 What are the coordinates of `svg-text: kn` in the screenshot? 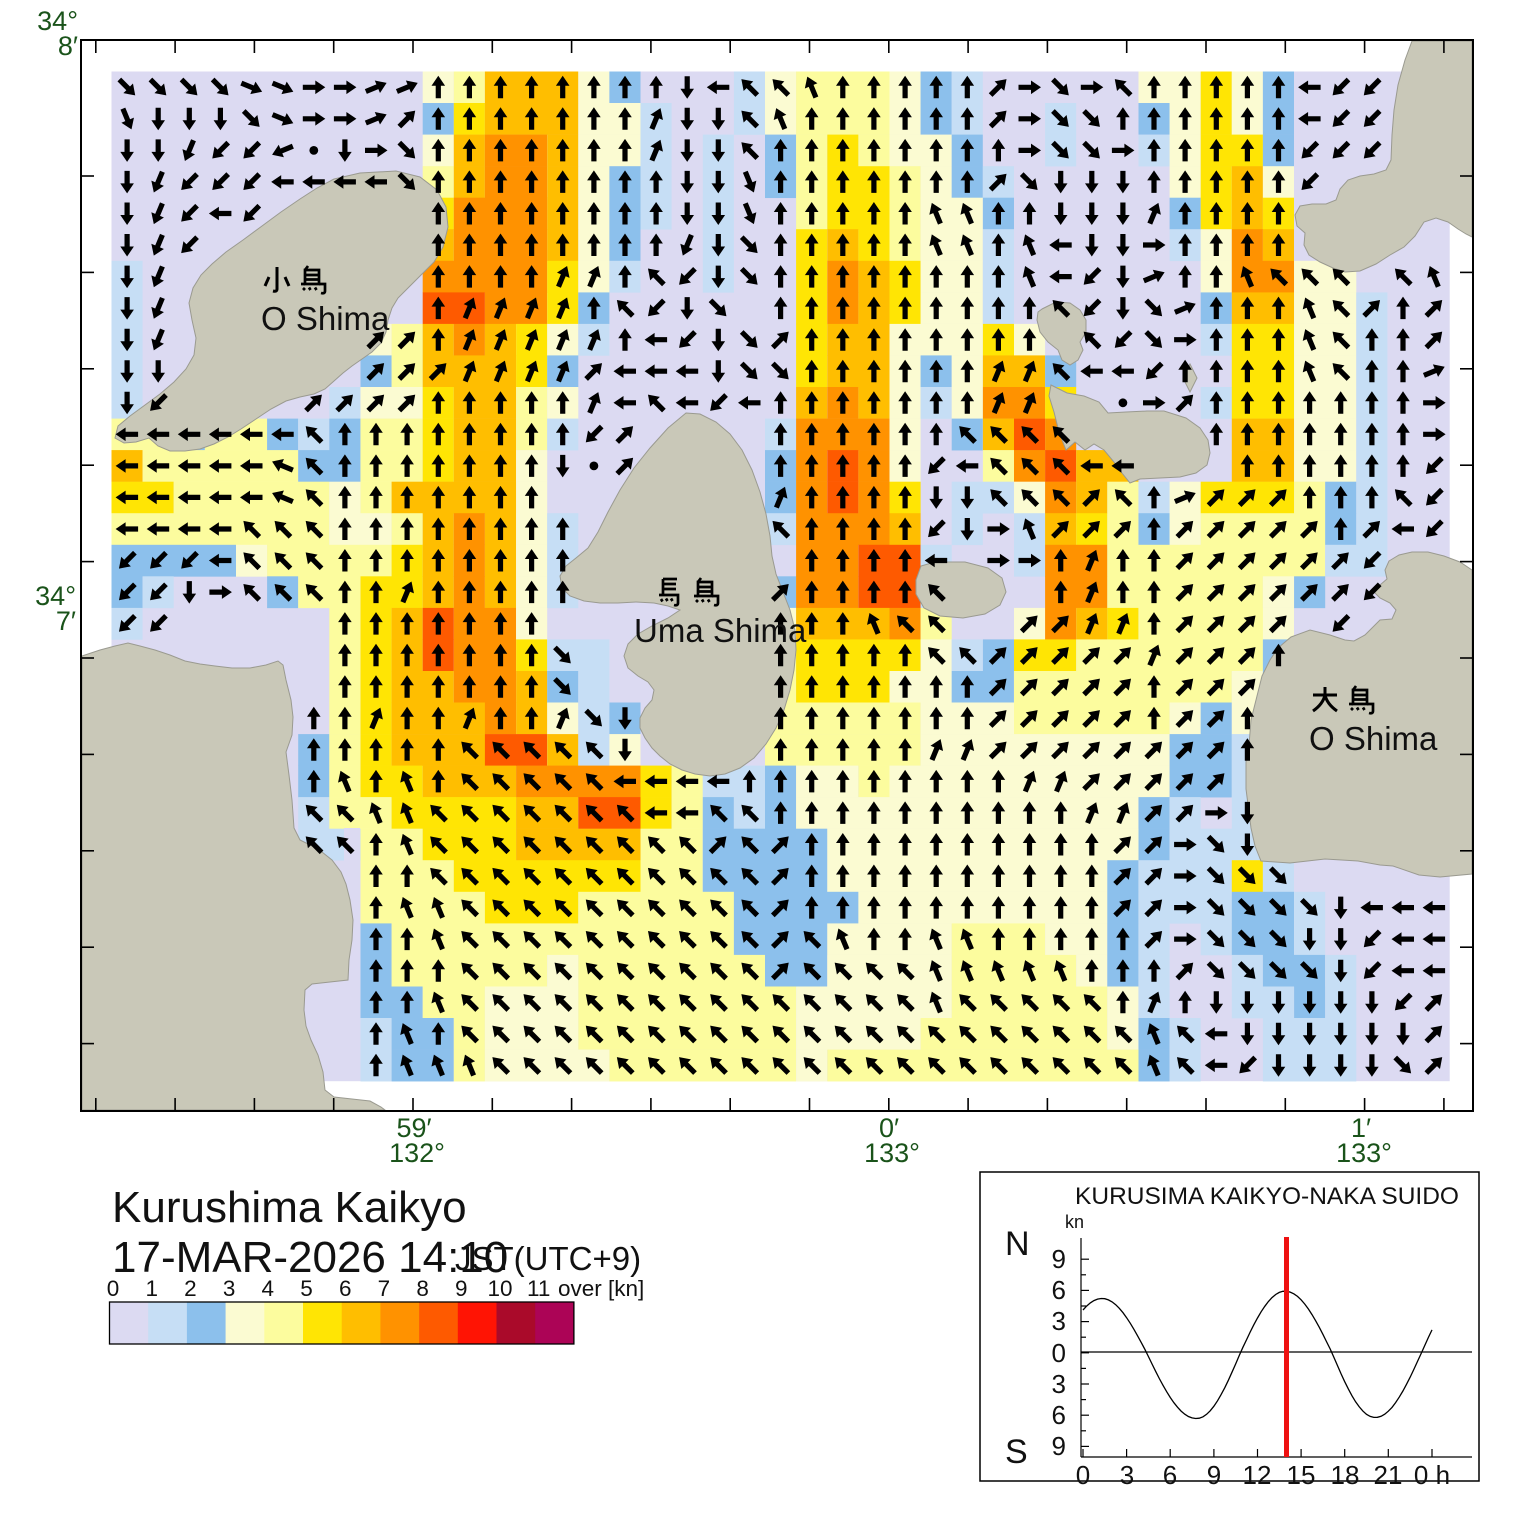 It's located at (1074, 1222).